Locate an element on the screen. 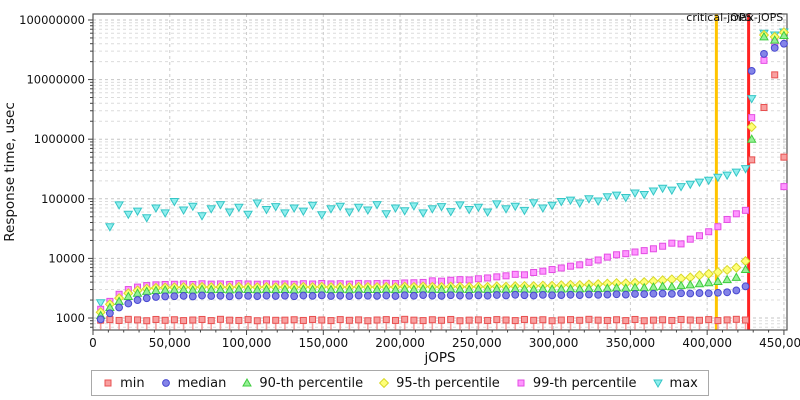  x-tick-label: 50,000 is located at coordinates (170, 343).